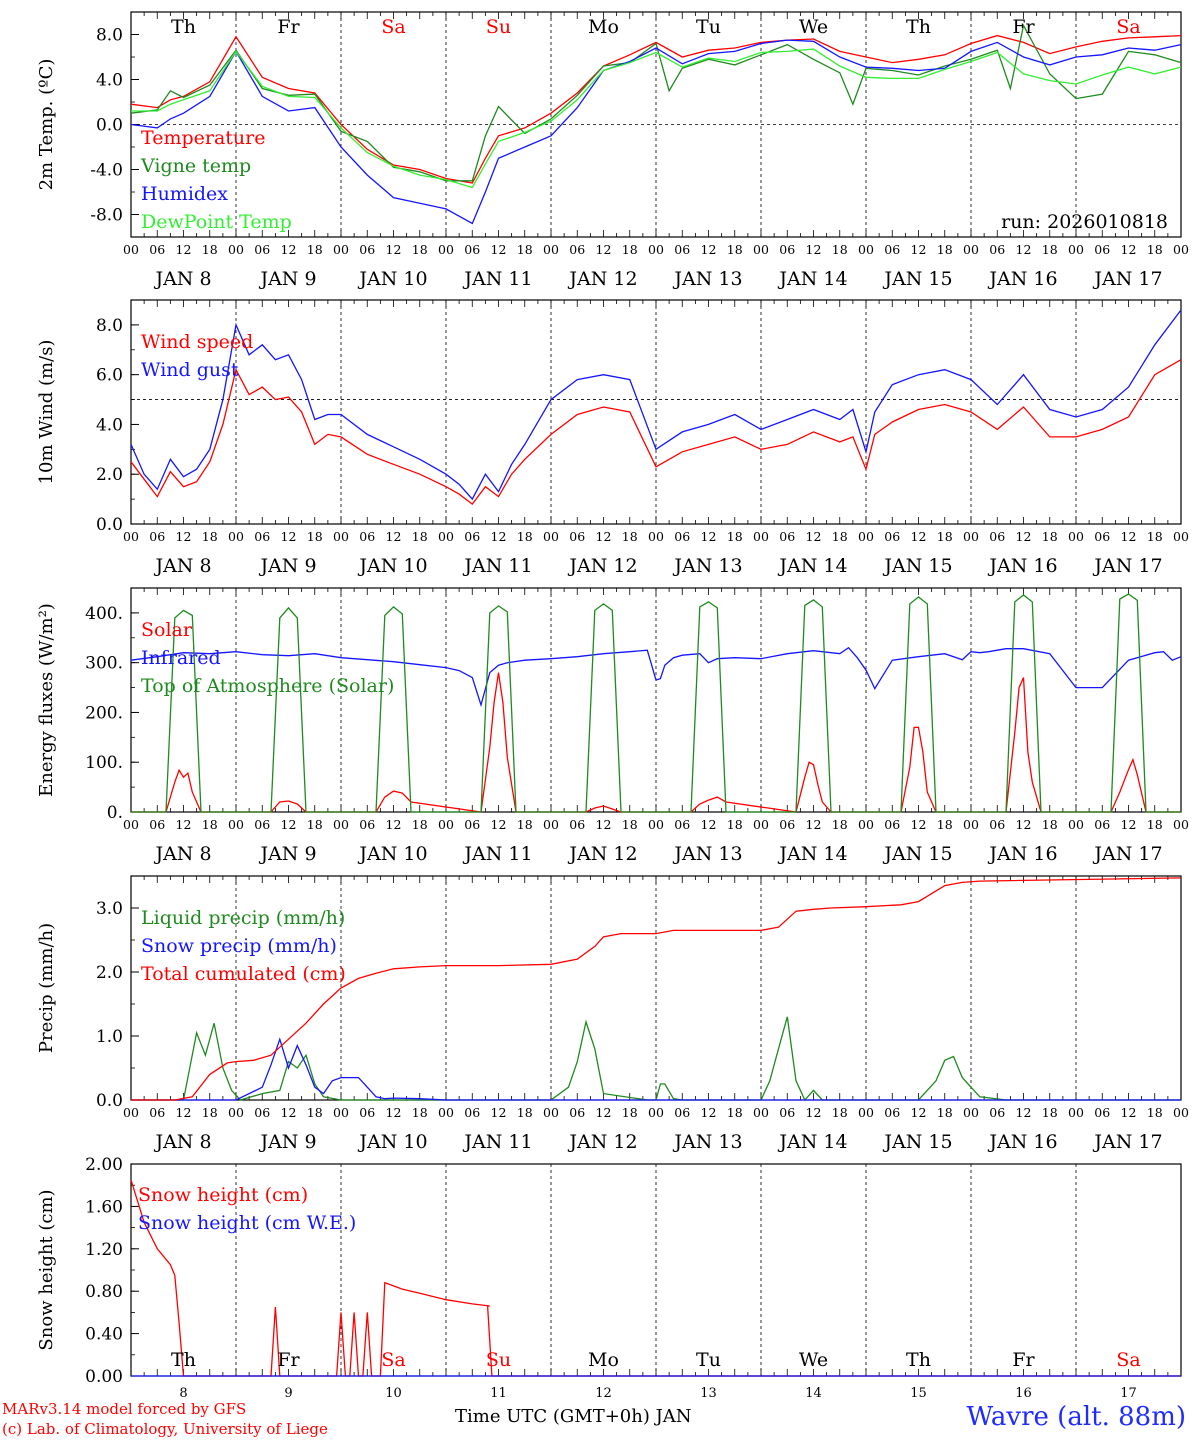 This screenshot has width=1194, height=1440. I want to click on energy-date-label: JAN 9, so click(287, 854).